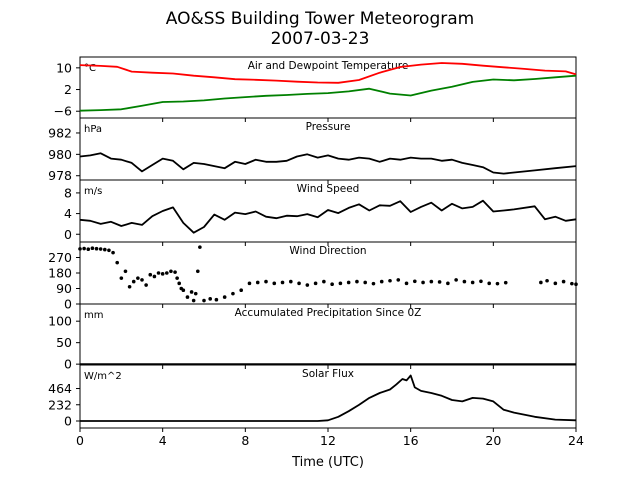 The height and width of the screenshot is (480, 640). Describe the element at coordinates (245, 440) in the screenshot. I see `x-tick-label: 8` at that location.